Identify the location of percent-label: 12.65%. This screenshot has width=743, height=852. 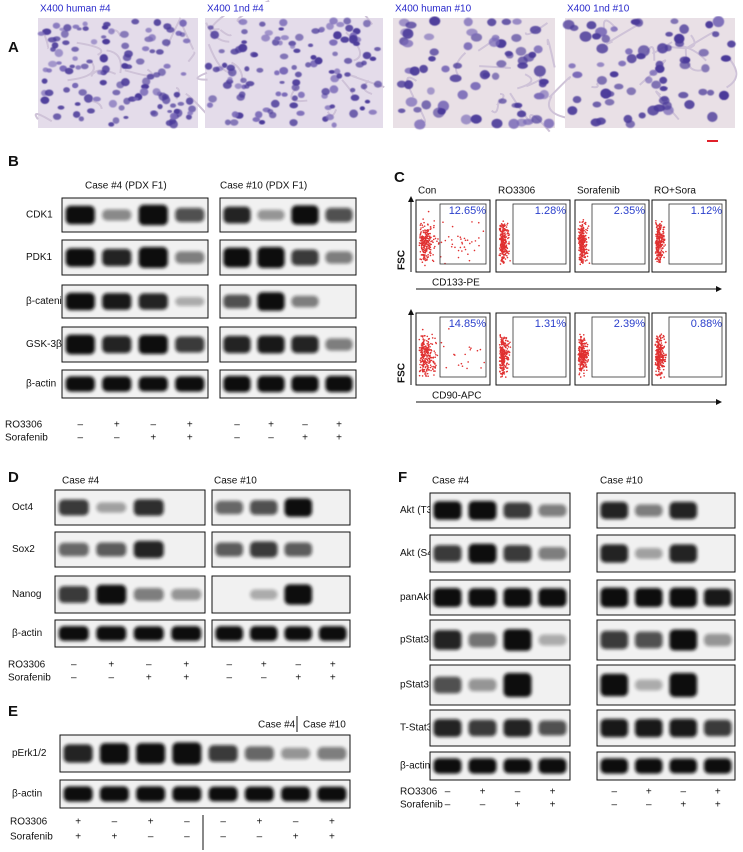
(468, 211).